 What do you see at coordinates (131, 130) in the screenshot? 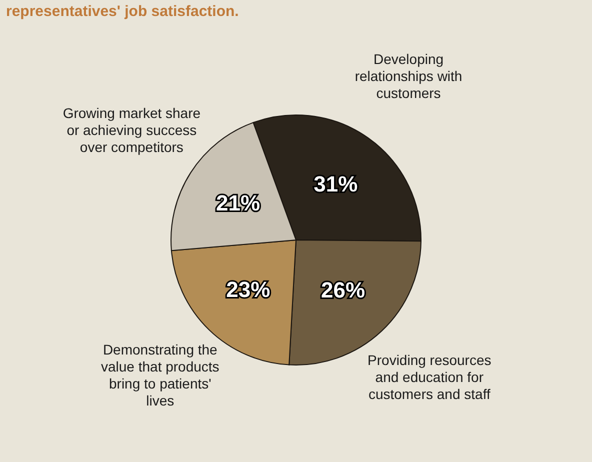
I see `slice-label: Growing market share or achieving success over competitors` at bounding box center [131, 130].